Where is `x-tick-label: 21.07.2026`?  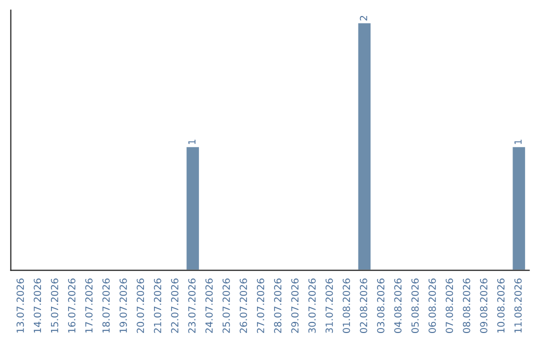
x-tick-label: 21.07.2026 is located at coordinates (158, 305).